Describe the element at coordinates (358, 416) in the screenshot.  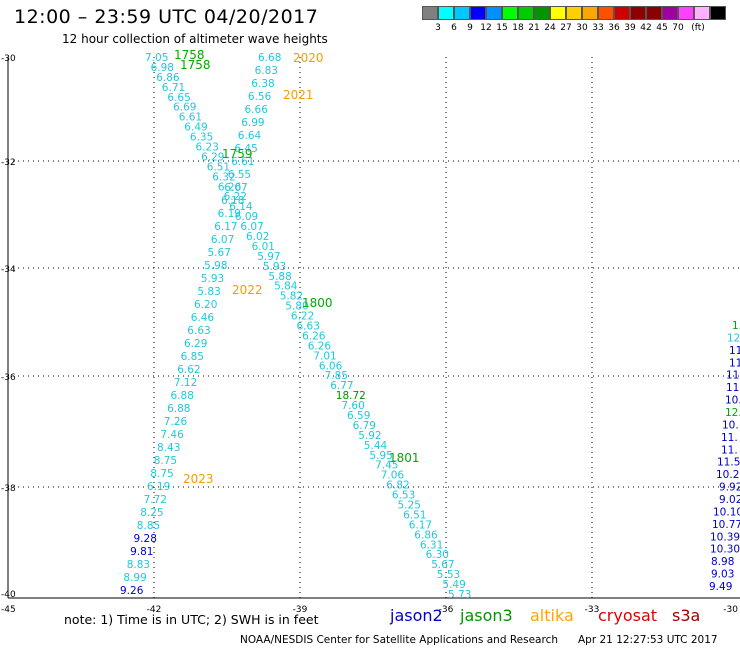
I see `swh-value-track-a: 6.59` at that location.